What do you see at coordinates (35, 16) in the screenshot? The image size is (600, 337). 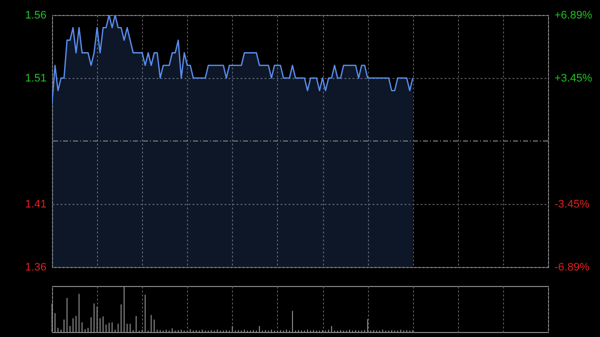 I see `y-tick-label: 1.56` at bounding box center [35, 16].